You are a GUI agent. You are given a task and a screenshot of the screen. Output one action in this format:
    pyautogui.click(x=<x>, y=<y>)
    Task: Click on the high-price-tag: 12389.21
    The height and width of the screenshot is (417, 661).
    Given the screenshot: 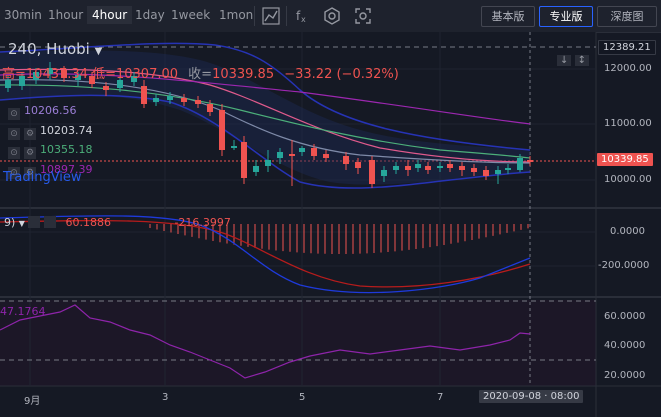 What is the action you would take?
    pyautogui.click(x=627, y=47)
    